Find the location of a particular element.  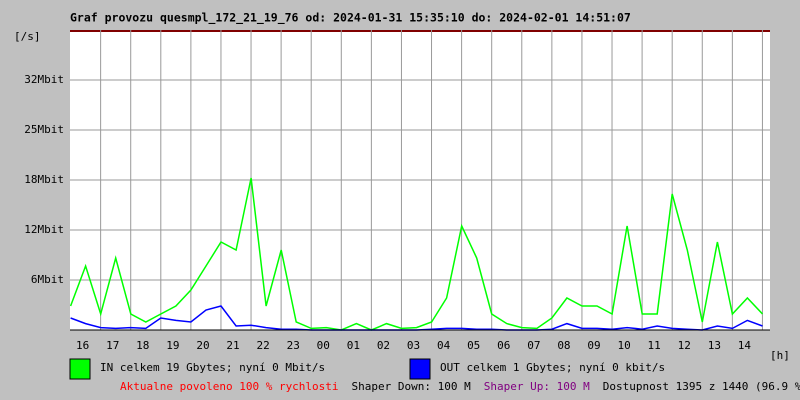

x-tick-label: 21 is located at coordinates (232, 345).